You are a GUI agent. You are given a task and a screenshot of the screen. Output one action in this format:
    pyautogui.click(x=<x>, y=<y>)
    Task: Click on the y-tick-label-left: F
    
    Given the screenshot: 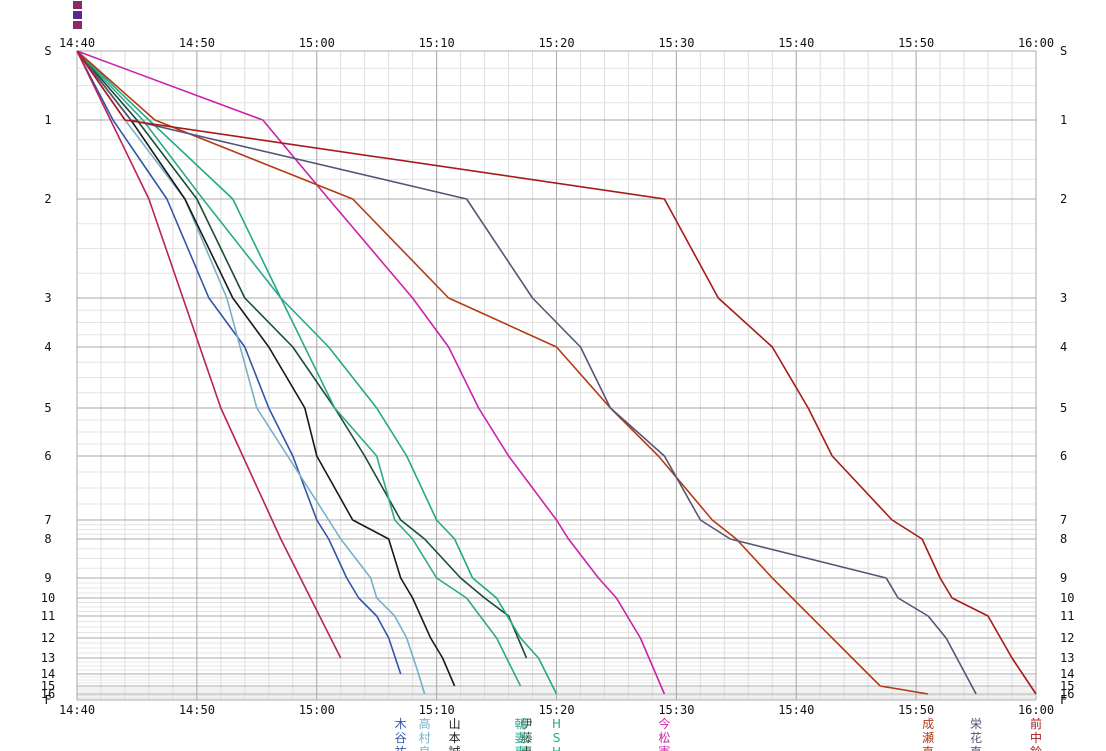 What is the action you would take?
    pyautogui.click(x=47, y=700)
    